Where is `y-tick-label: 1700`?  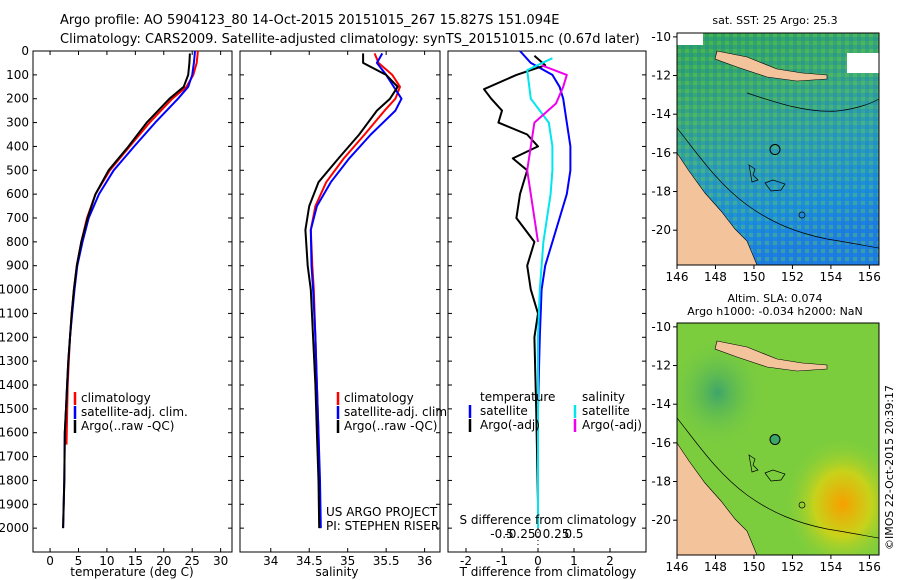 y-tick-label: 1700 is located at coordinates (14, 457).